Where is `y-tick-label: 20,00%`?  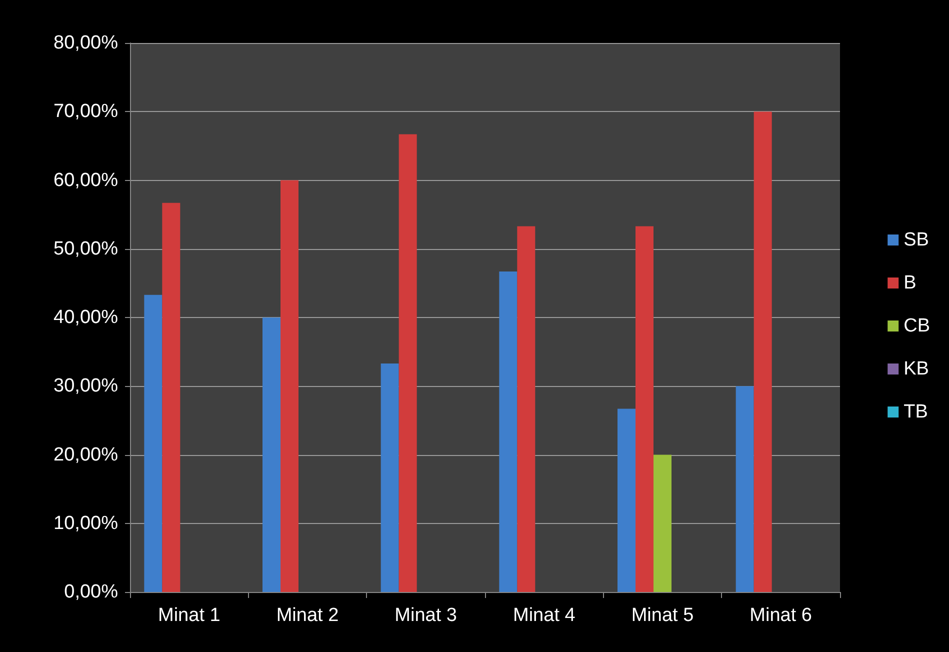 y-tick-label: 20,00% is located at coordinates (86, 455).